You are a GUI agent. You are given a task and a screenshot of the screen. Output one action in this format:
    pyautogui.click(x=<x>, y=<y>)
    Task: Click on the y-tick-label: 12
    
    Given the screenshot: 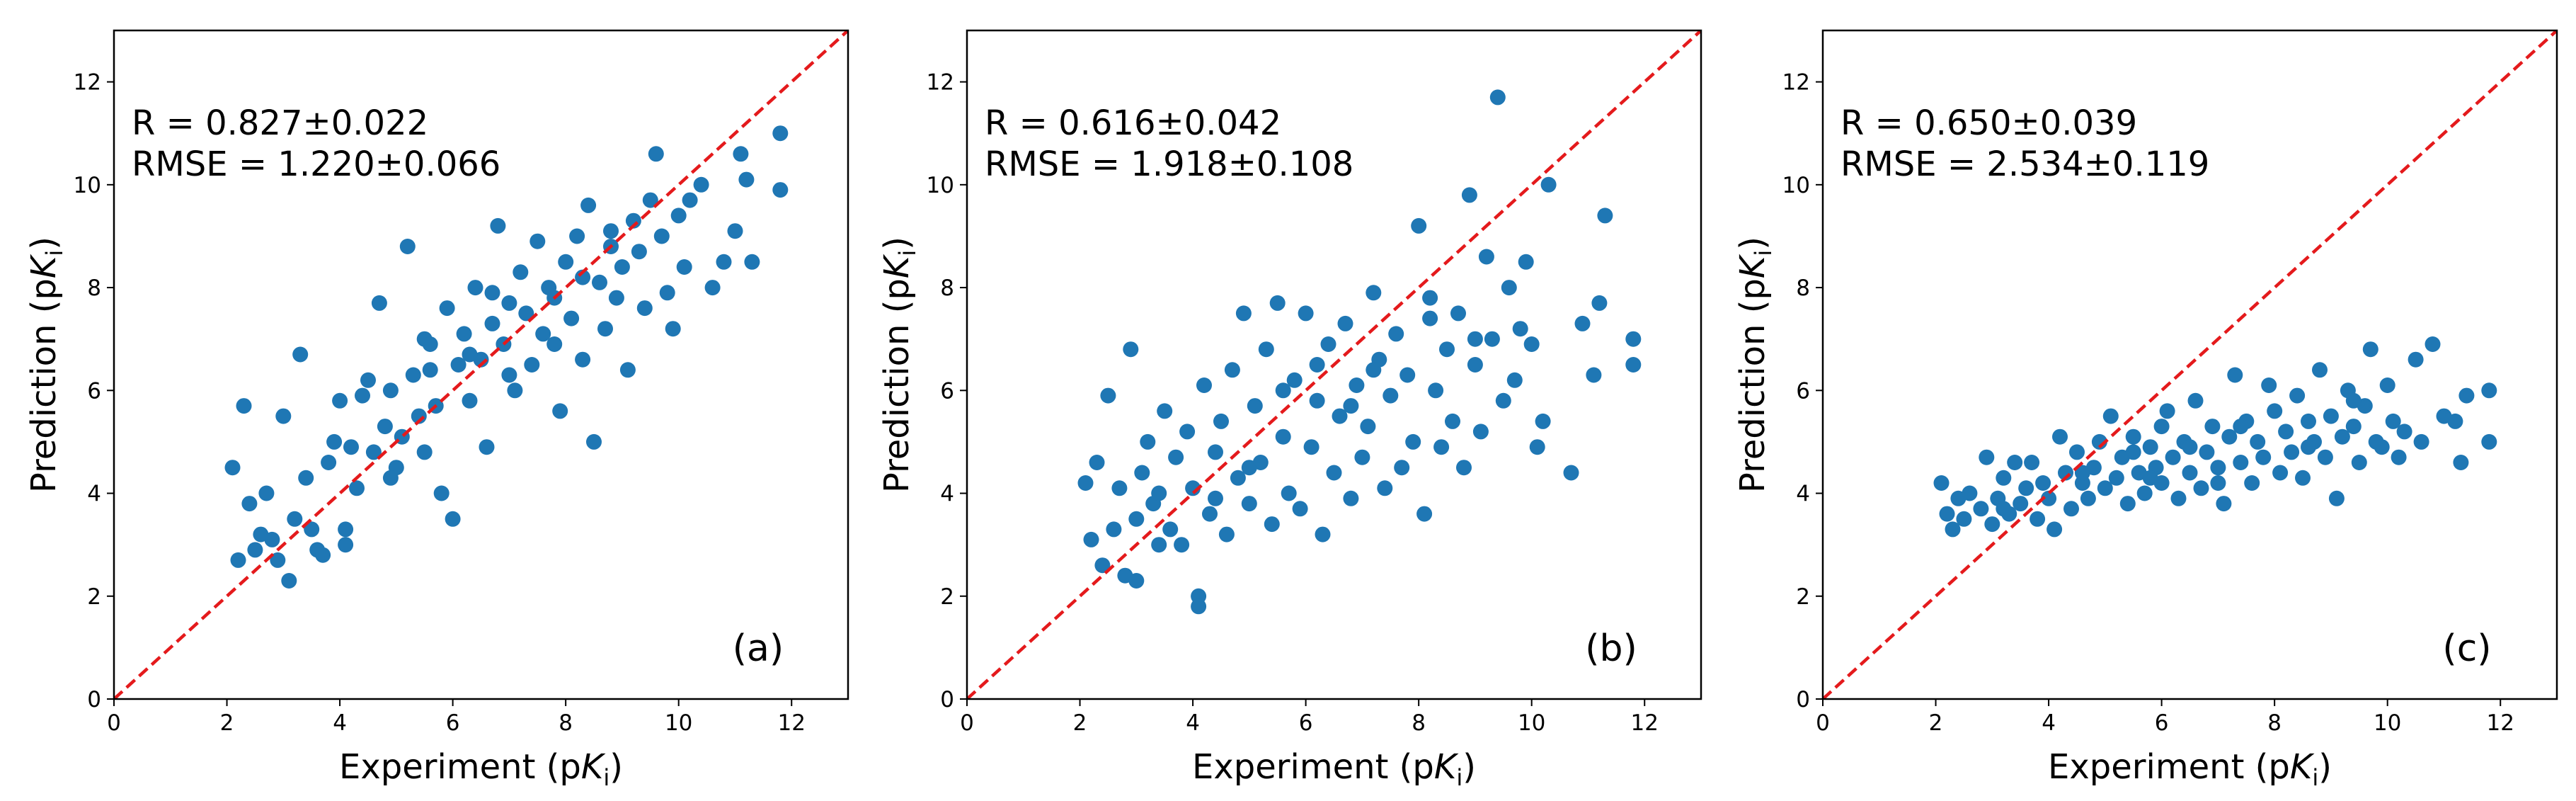 What is the action you would take?
    pyautogui.click(x=1796, y=83)
    